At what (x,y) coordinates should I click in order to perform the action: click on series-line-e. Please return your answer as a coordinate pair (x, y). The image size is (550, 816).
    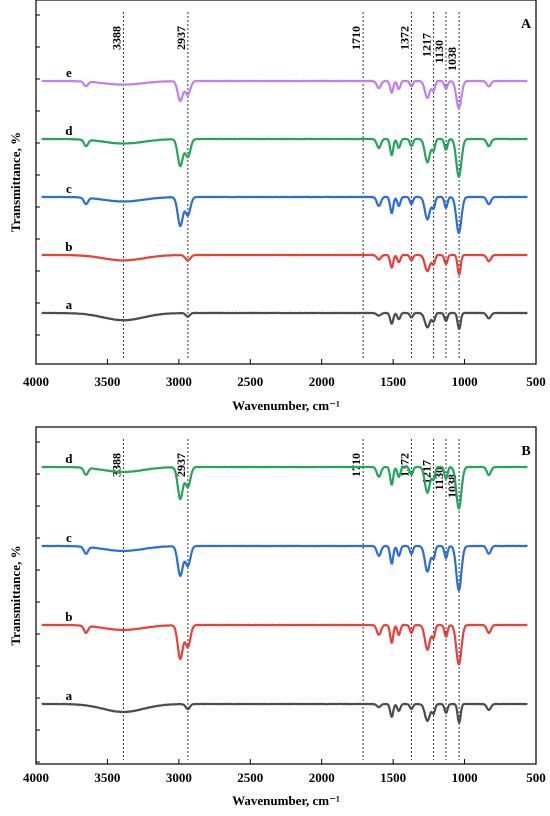
    Looking at the image, I should click on (284, 94).